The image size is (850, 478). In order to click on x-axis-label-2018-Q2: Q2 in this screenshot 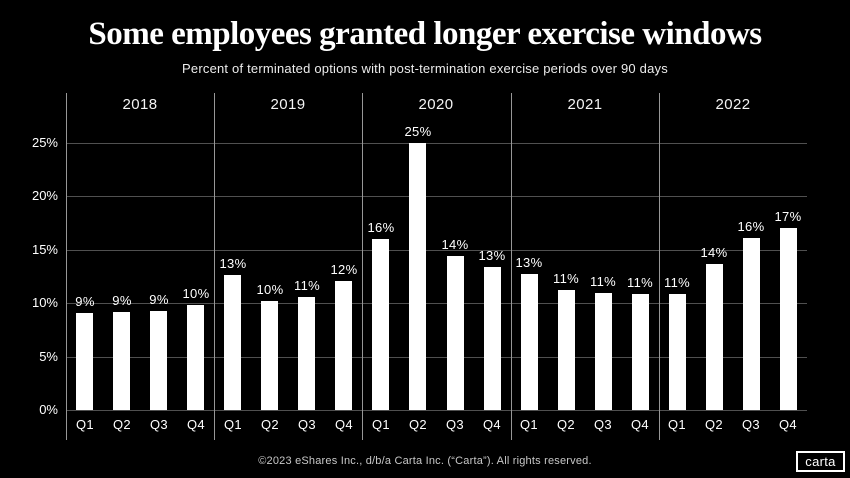, I will do `click(122, 424)`.